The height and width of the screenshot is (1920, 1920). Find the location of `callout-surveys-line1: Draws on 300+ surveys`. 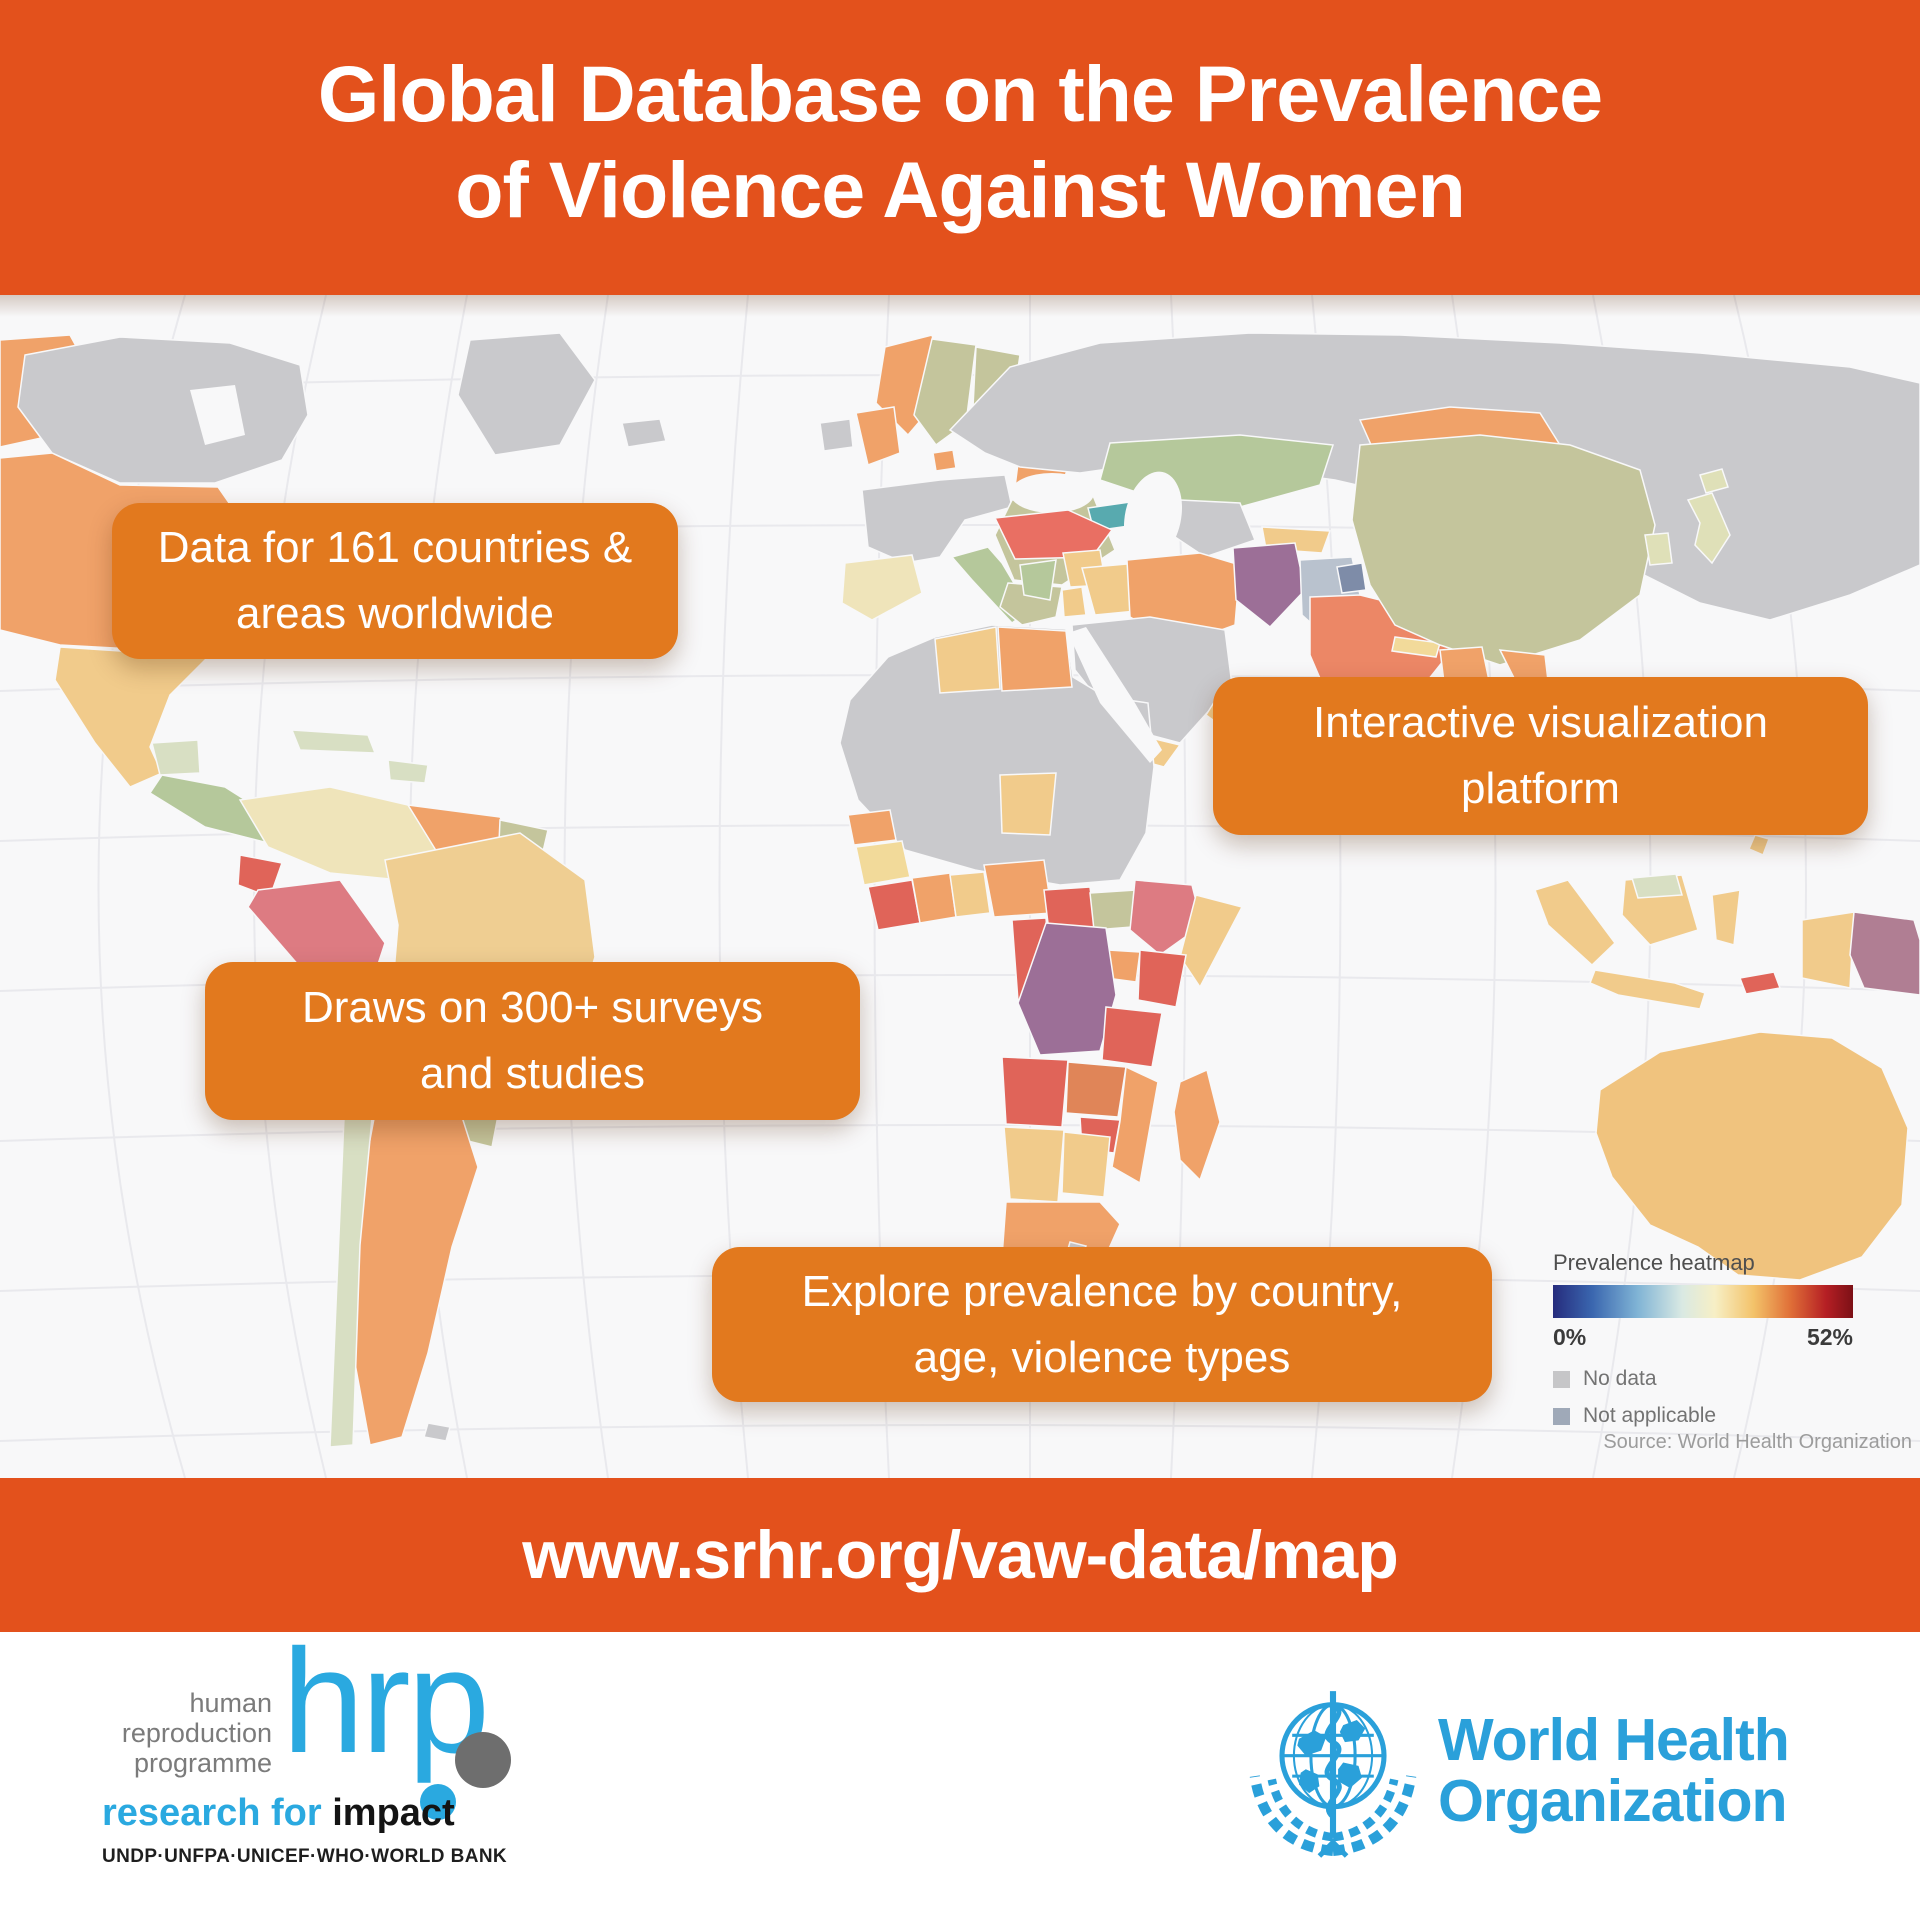

callout-surveys-line1: Draws on 300+ surveys is located at coordinates (532, 1007).